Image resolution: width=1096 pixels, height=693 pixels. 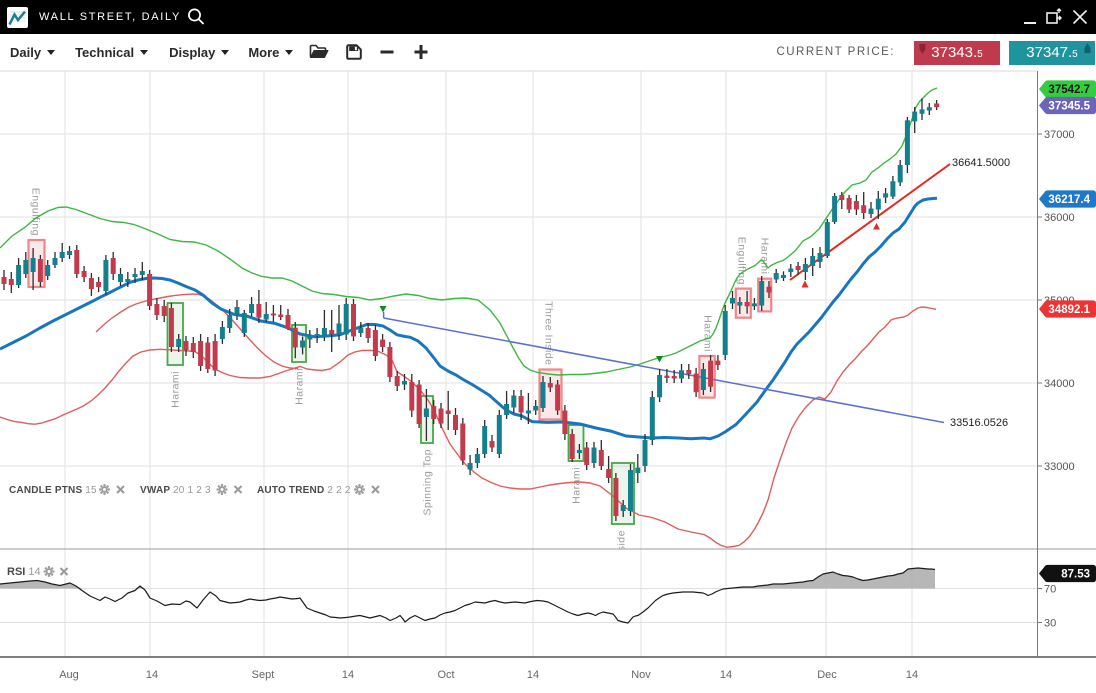 I want to click on svg-text: 36000, so click(x=1059, y=218).